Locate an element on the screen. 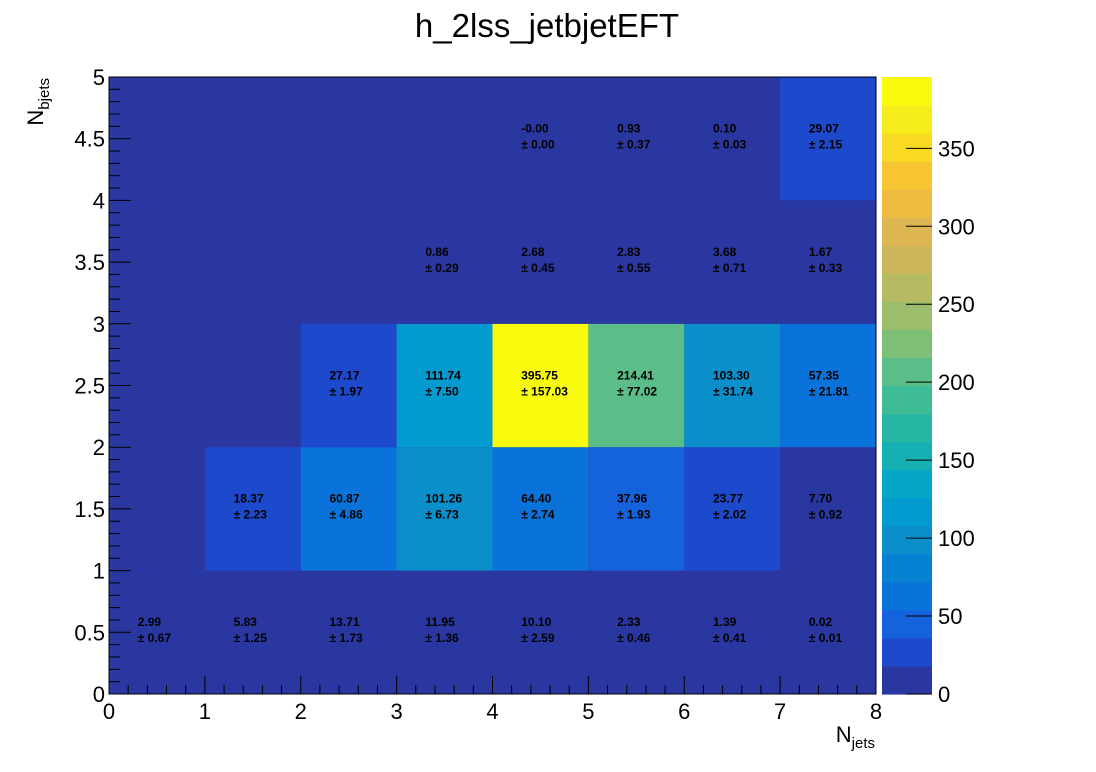 Image resolution: width=1096 pixels, height=772 pixels. cell-value-label: 395.75 is located at coordinates (539, 375).